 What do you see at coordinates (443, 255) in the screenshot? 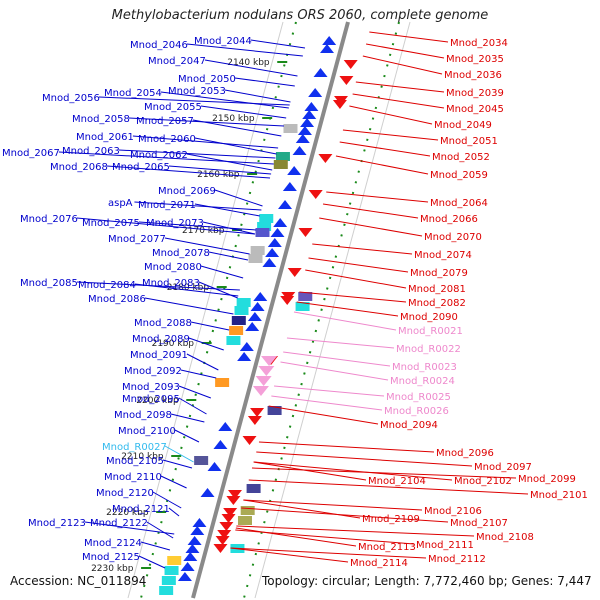
I see `gene-label-right: Mnod_2074` at bounding box center [443, 255].